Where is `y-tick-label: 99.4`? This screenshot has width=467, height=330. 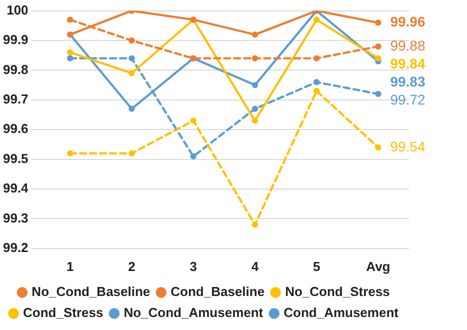 y-tick-label: 99.4 is located at coordinates (16, 188).